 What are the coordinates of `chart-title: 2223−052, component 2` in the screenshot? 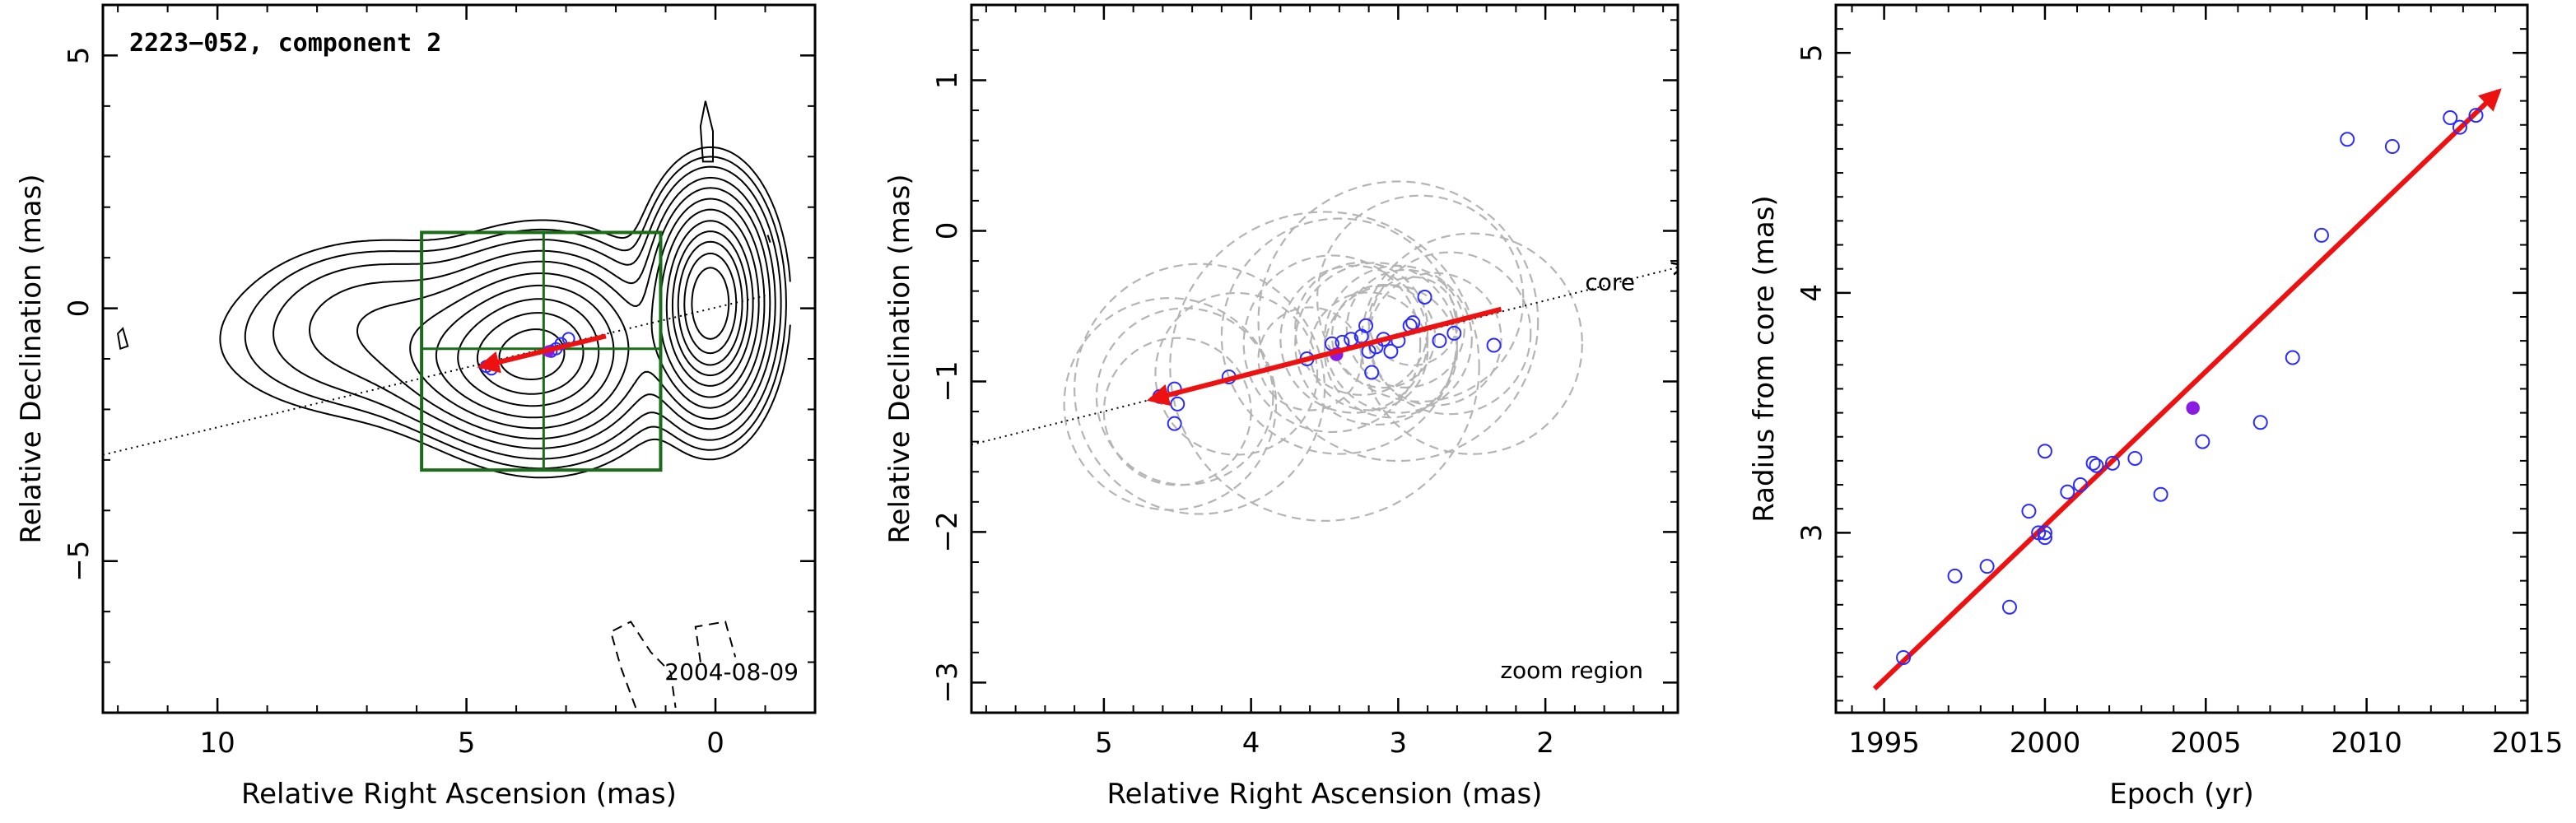 It's located at (285, 43).